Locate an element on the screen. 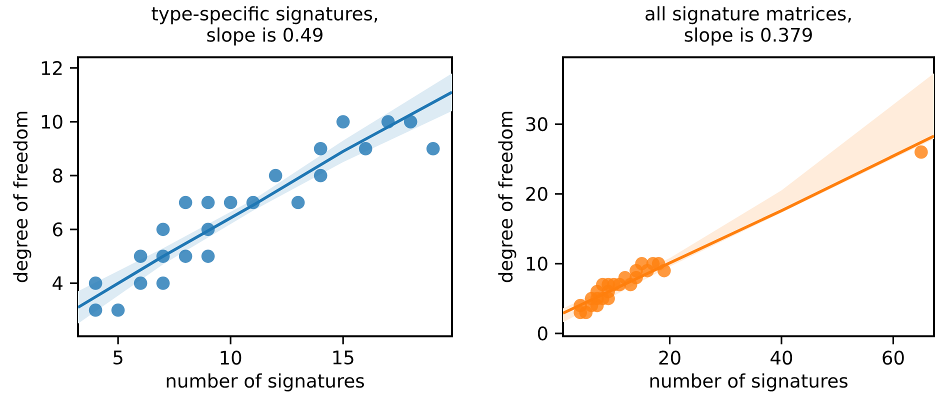 The image size is (936, 403). x-tick-label: 20 is located at coordinates (669, 357).